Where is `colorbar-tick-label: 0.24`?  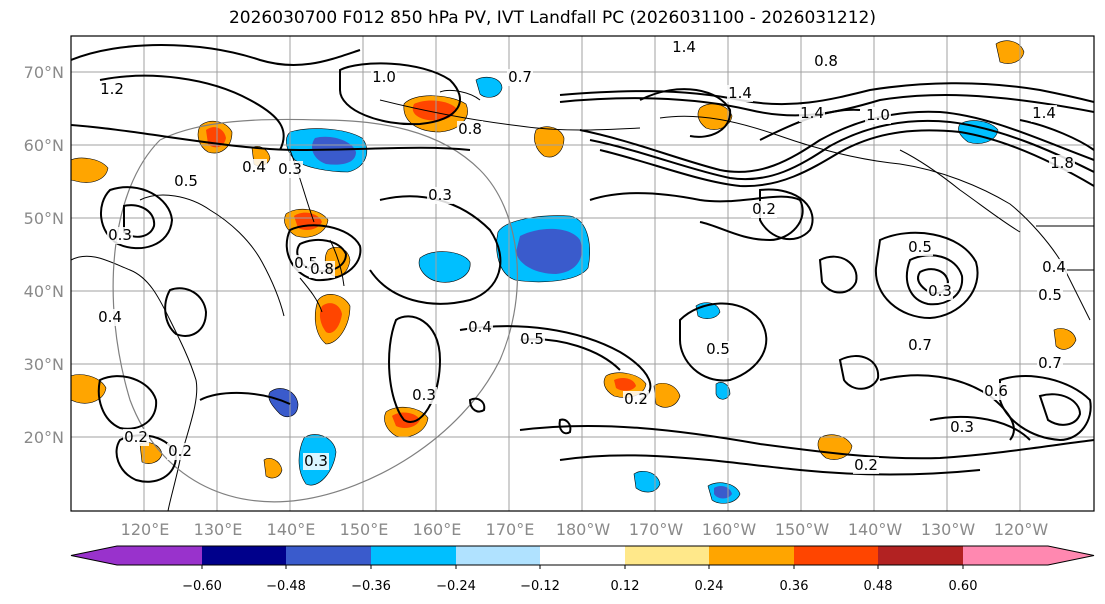
colorbar-tick-label: 0.24 is located at coordinates (709, 586).